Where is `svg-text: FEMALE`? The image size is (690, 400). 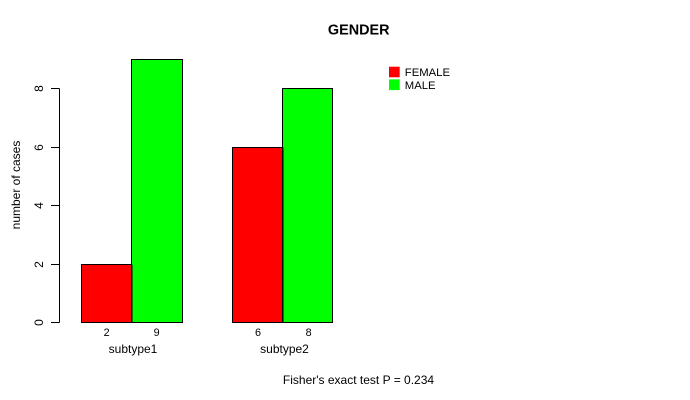
svg-text: FEMALE is located at coordinates (428, 73).